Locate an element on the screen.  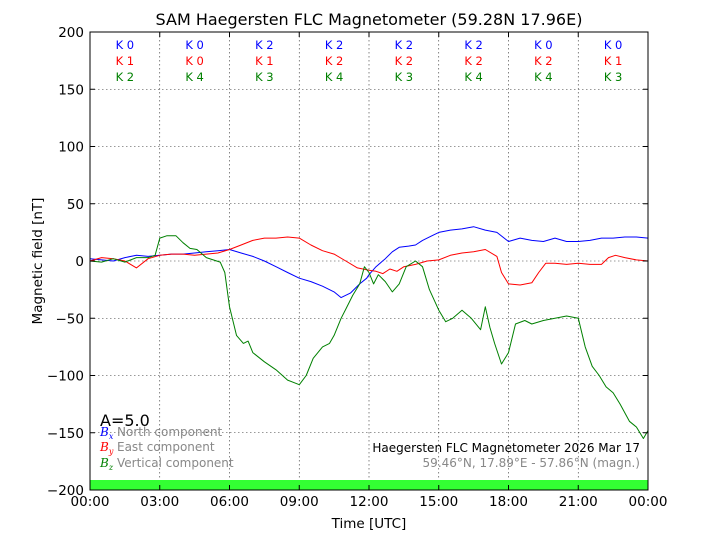
y-tick-label: −100 is located at coordinates (65, 377).